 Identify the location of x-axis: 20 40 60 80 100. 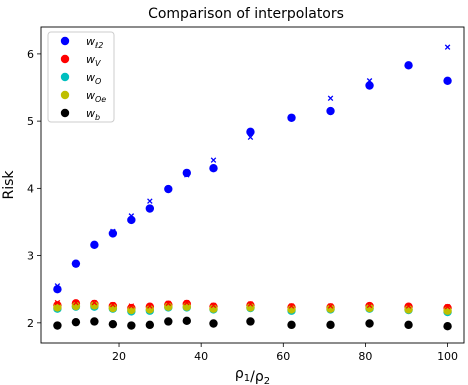
(285, 353).